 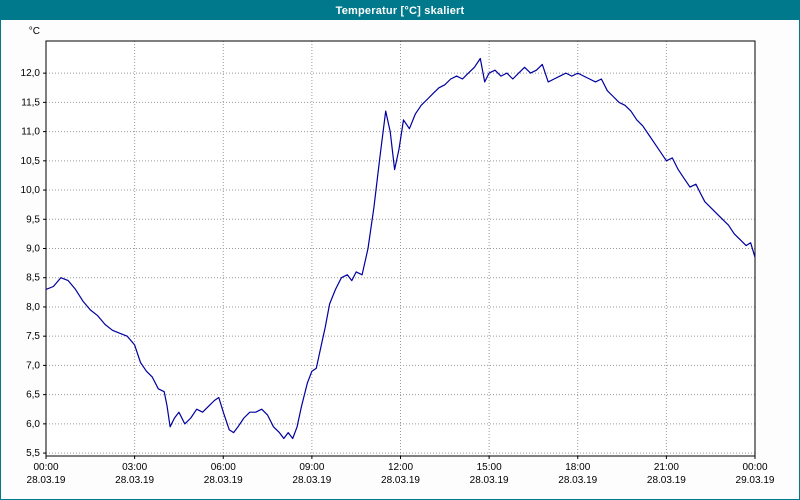 I want to click on svg-text: 11,0, so click(x=30, y=132).